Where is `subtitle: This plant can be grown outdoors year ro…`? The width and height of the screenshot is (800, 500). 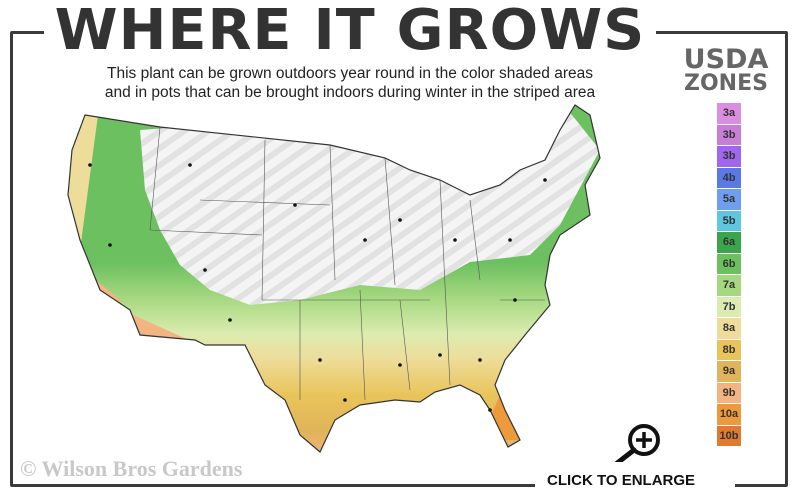 subtitle: This plant can be grown outdoors year ro… is located at coordinates (350, 83).